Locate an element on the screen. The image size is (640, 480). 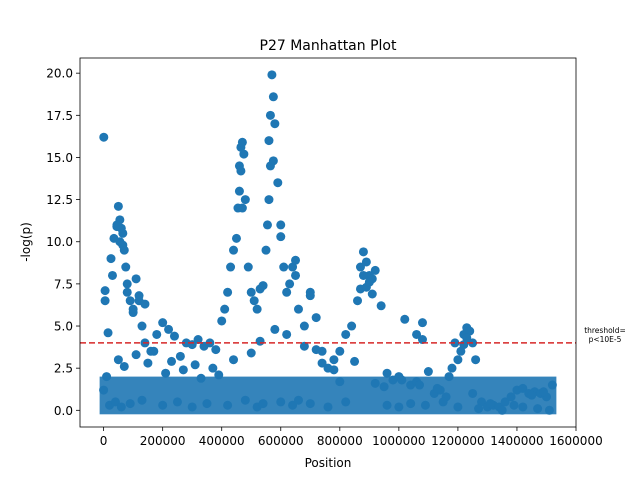
x-tick-label: 600000 is located at coordinates (281, 441).